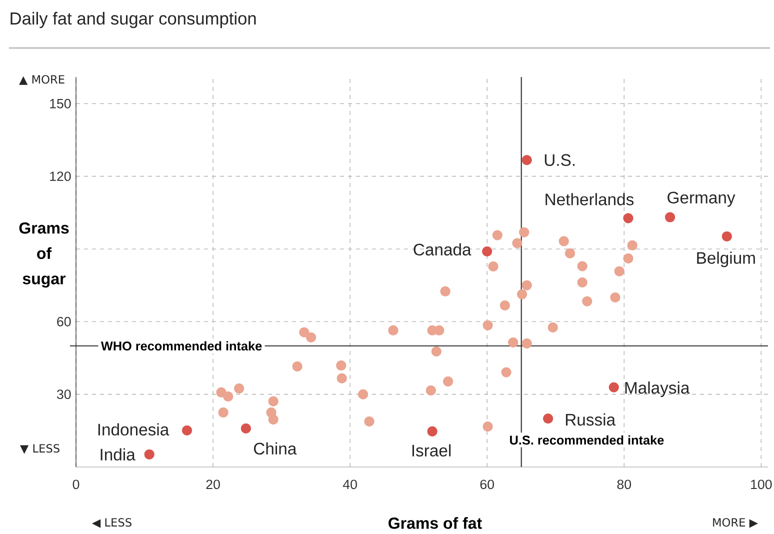 The image size is (774, 534). What do you see at coordinates (213, 485) in the screenshot?
I see `x-tick-label: 20` at bounding box center [213, 485].